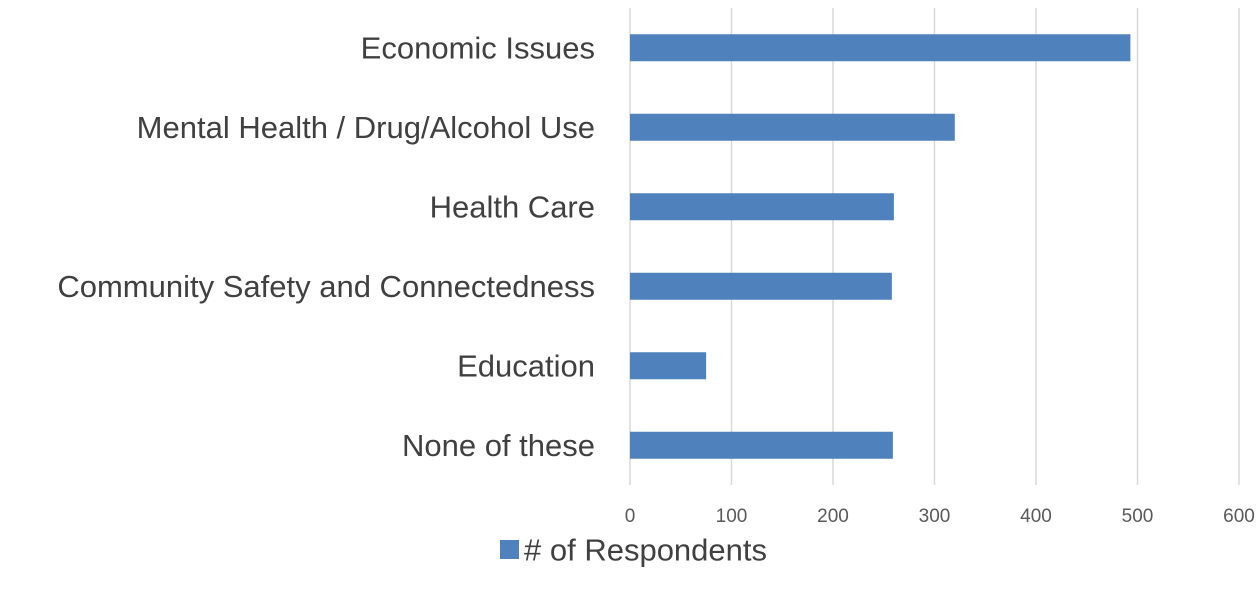 The height and width of the screenshot is (593, 1260). I want to click on legend-label: # of Respondents, so click(645, 550).